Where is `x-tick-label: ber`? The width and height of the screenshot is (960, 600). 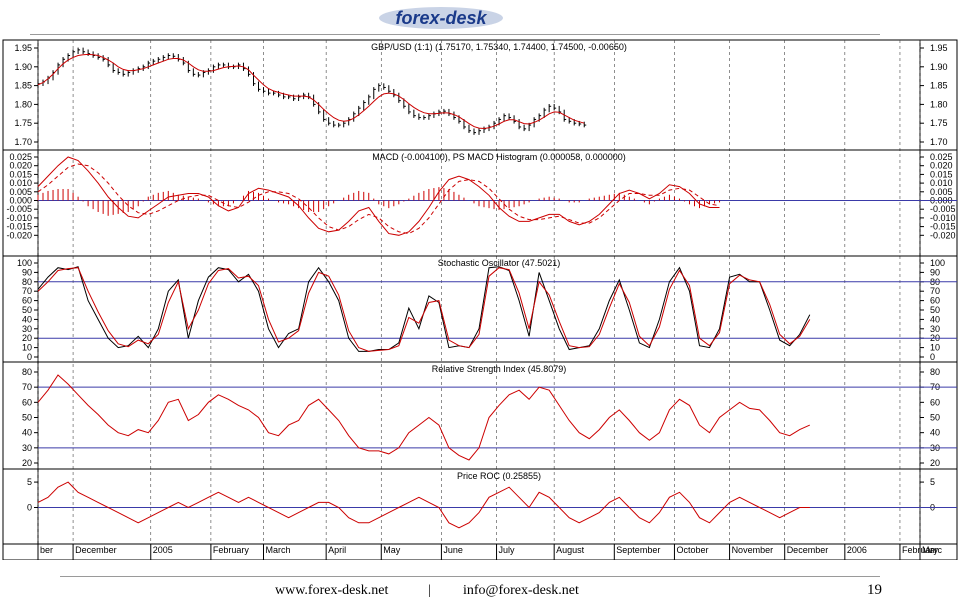
x-tick-label: ber is located at coordinates (46, 550).